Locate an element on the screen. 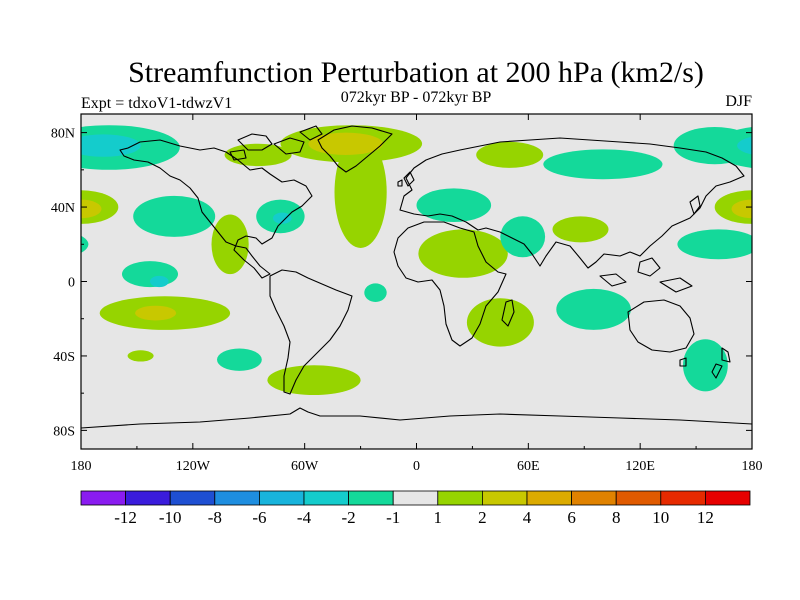 The height and width of the screenshot is (600, 800). x-tick-label-5: 120E is located at coordinates (640, 466).